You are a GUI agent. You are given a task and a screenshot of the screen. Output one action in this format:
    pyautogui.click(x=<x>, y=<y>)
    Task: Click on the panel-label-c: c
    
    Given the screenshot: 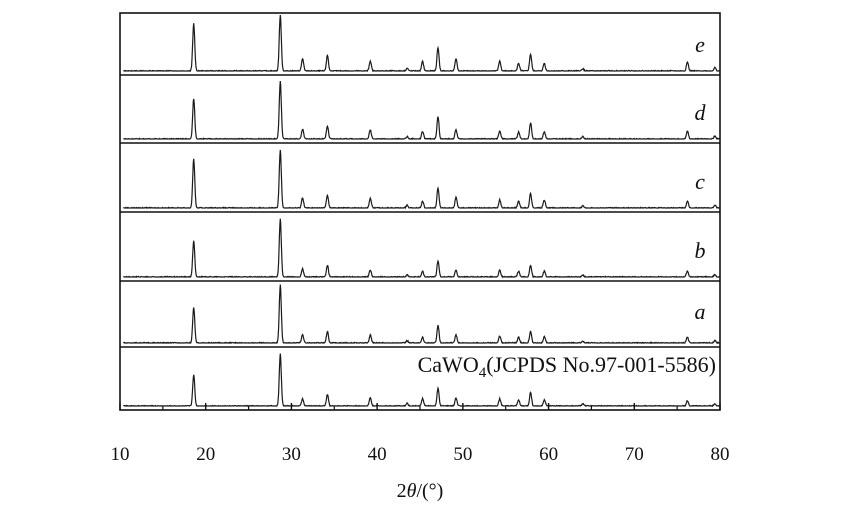 What is the action you would take?
    pyautogui.click(x=700, y=181)
    